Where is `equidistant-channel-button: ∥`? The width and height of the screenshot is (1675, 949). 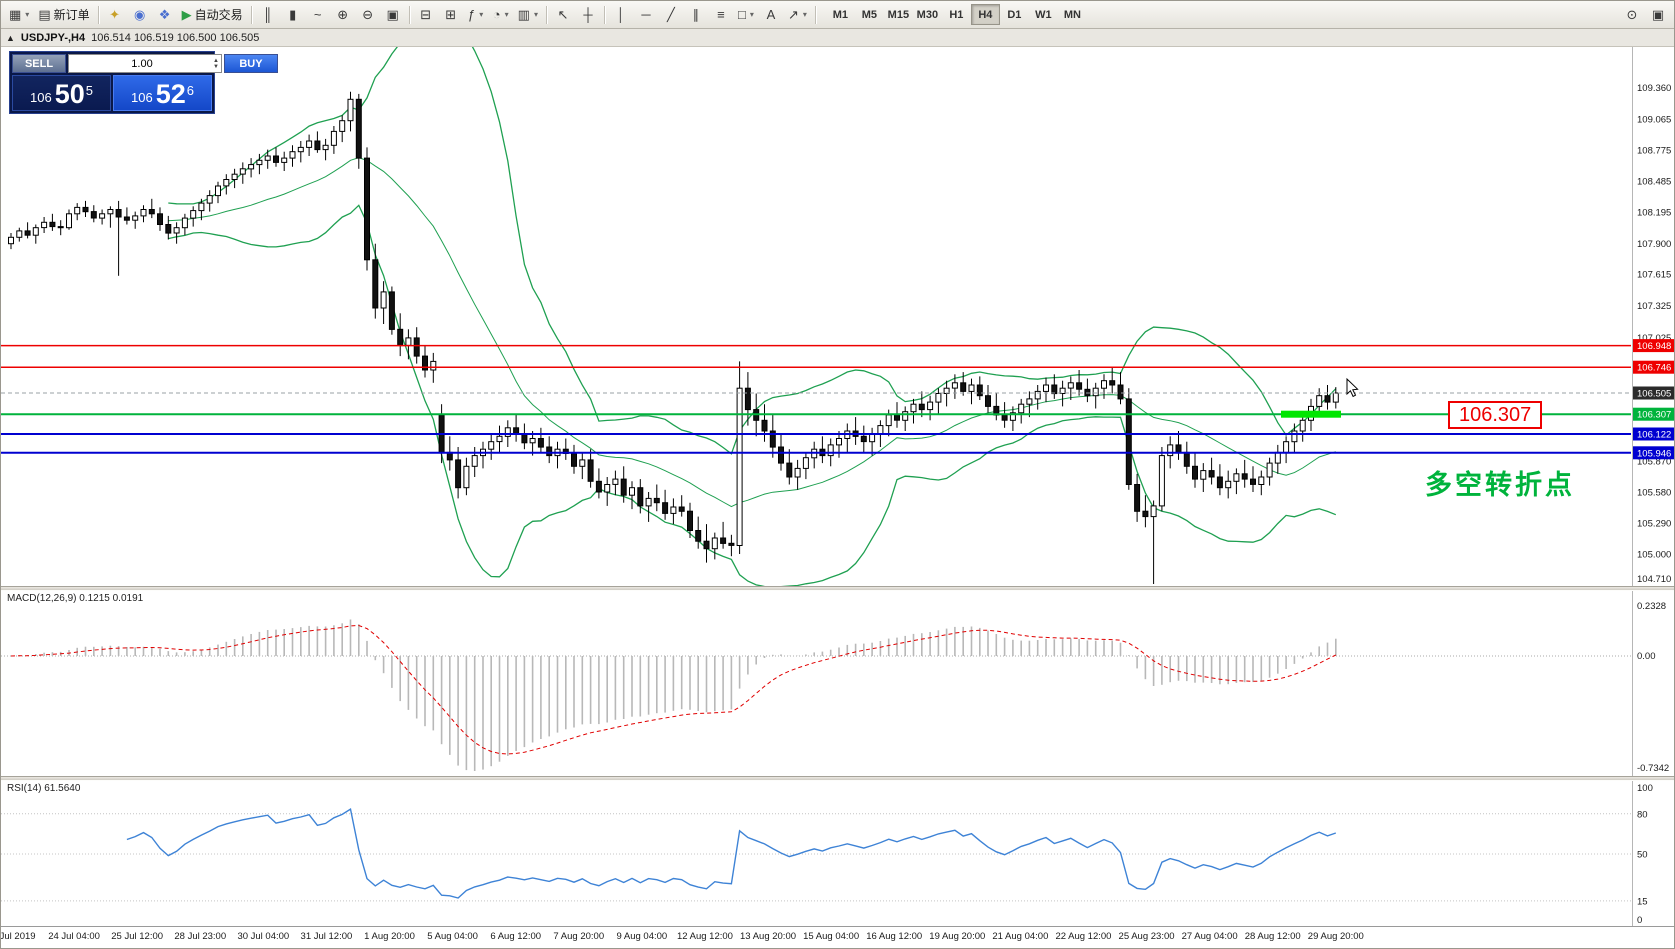
equidistant-channel-button: ∥ is located at coordinates (696, 14).